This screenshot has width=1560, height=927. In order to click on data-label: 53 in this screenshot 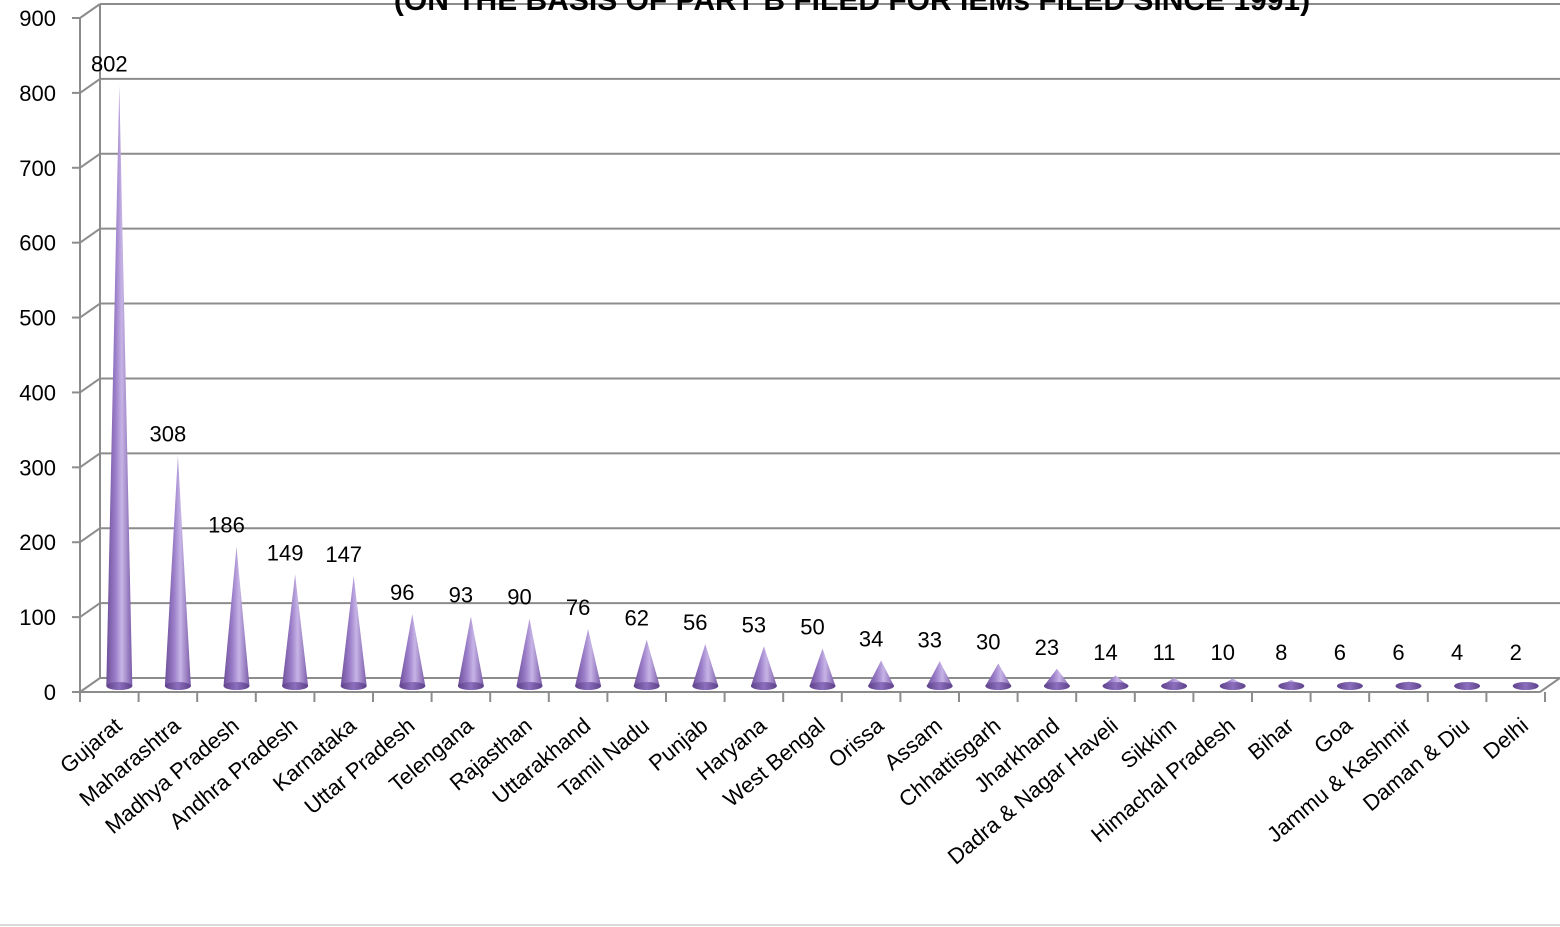, I will do `click(754, 624)`.